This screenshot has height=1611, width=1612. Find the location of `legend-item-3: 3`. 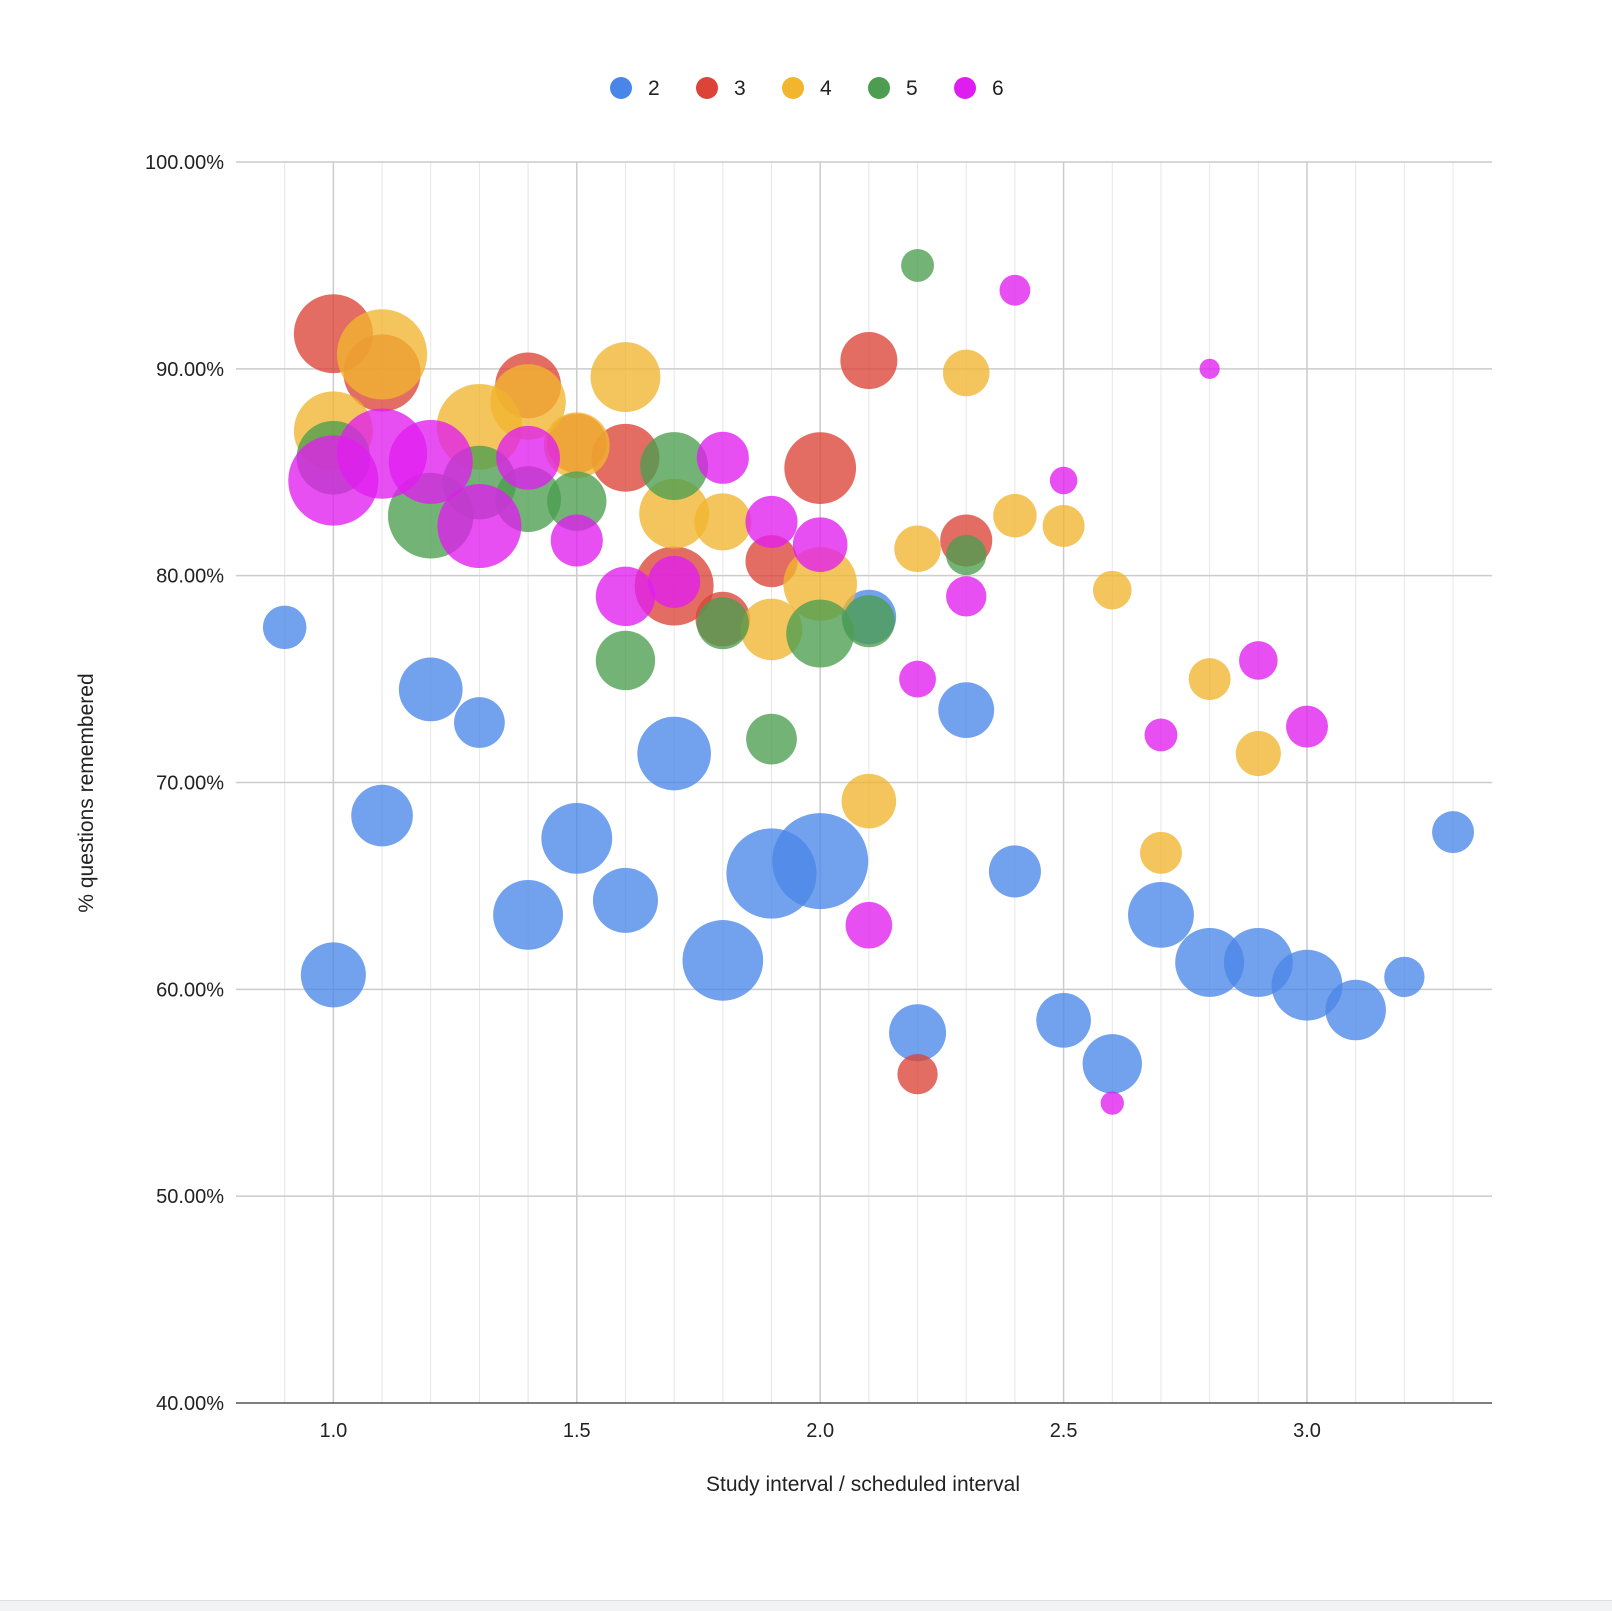

legend-item-3: 3 is located at coordinates (721, 88).